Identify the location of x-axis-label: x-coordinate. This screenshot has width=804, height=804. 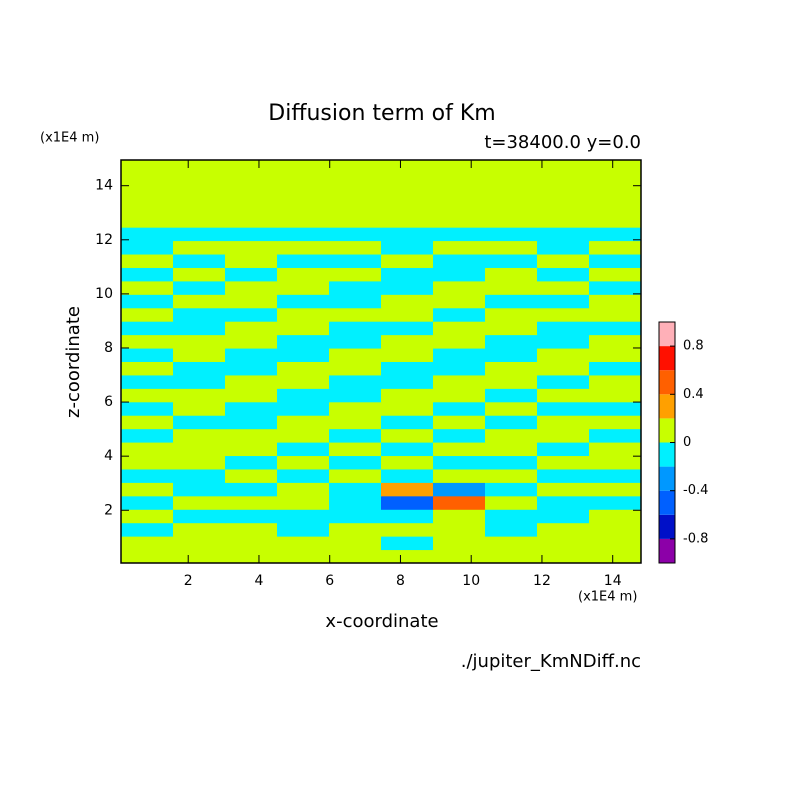
(381, 621).